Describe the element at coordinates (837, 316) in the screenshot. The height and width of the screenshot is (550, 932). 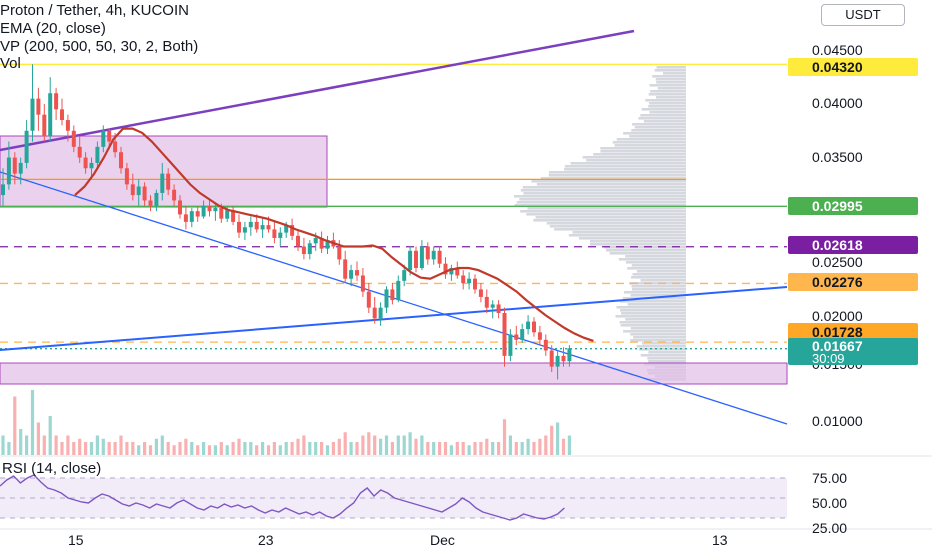
I see `price-axis-label: 0.02000` at that location.